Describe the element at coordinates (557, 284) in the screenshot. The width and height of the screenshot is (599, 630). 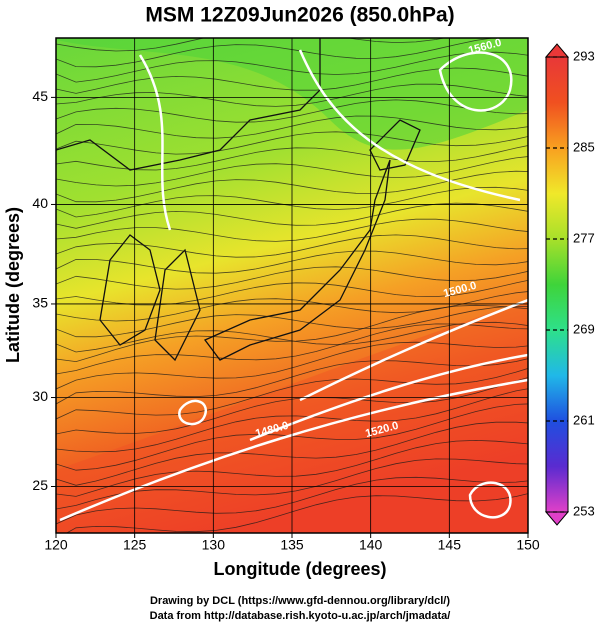
I see `colorbar` at that location.